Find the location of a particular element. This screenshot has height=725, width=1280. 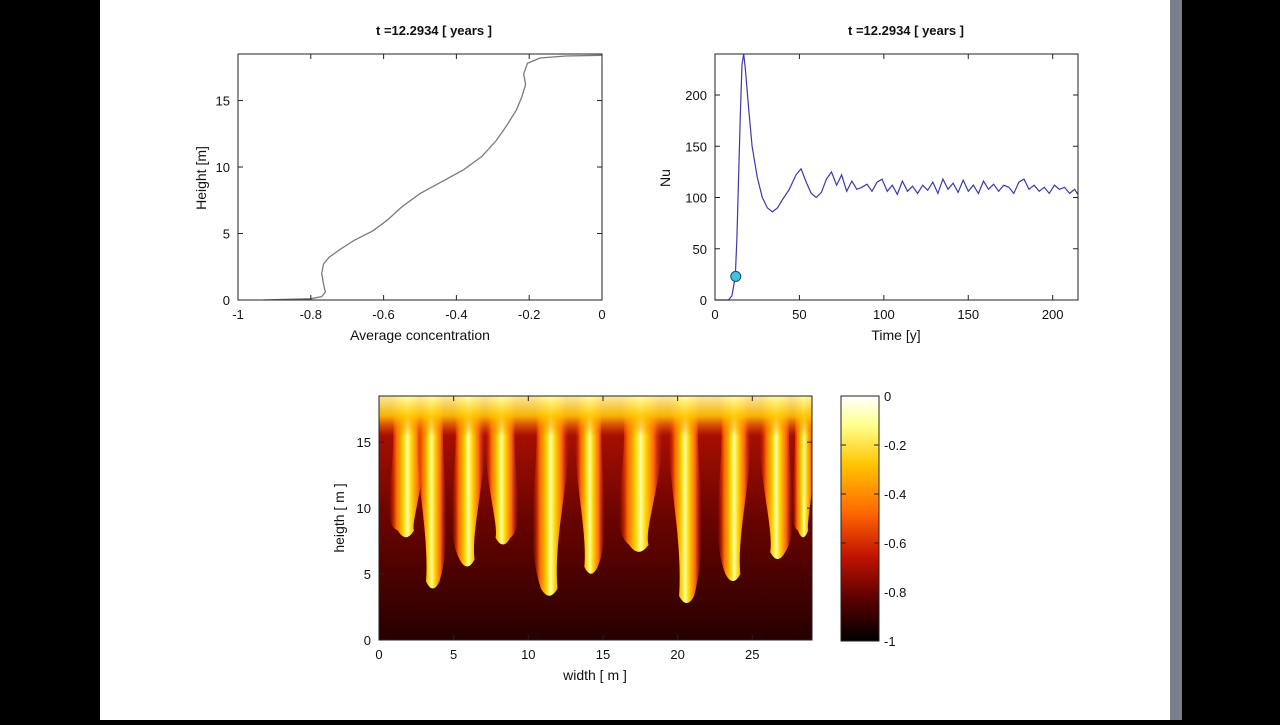

heatmap-xlabel: width [ m ] is located at coordinates (594, 675).